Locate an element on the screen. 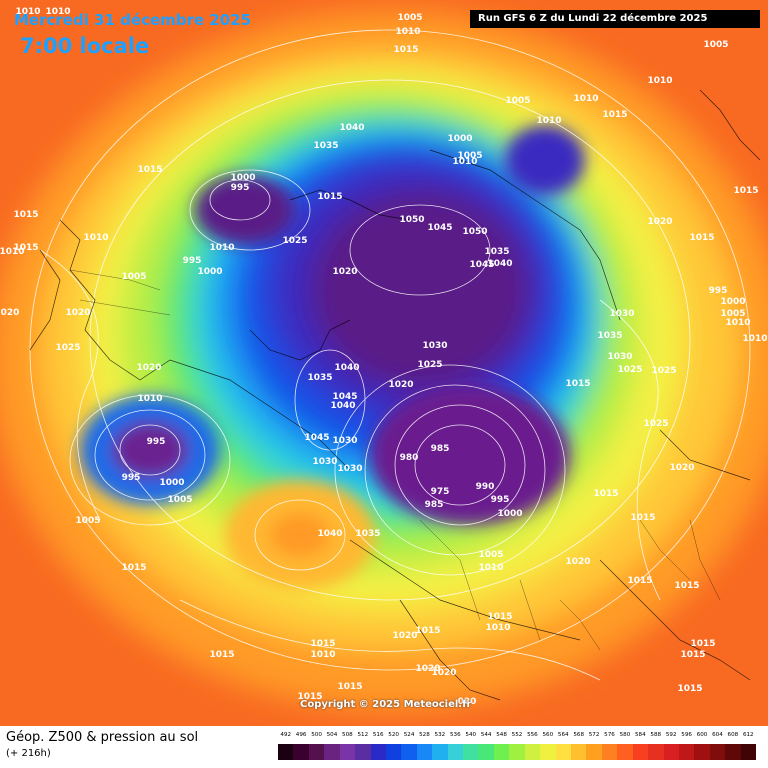  legend-tick: 536 is located at coordinates (455, 735).